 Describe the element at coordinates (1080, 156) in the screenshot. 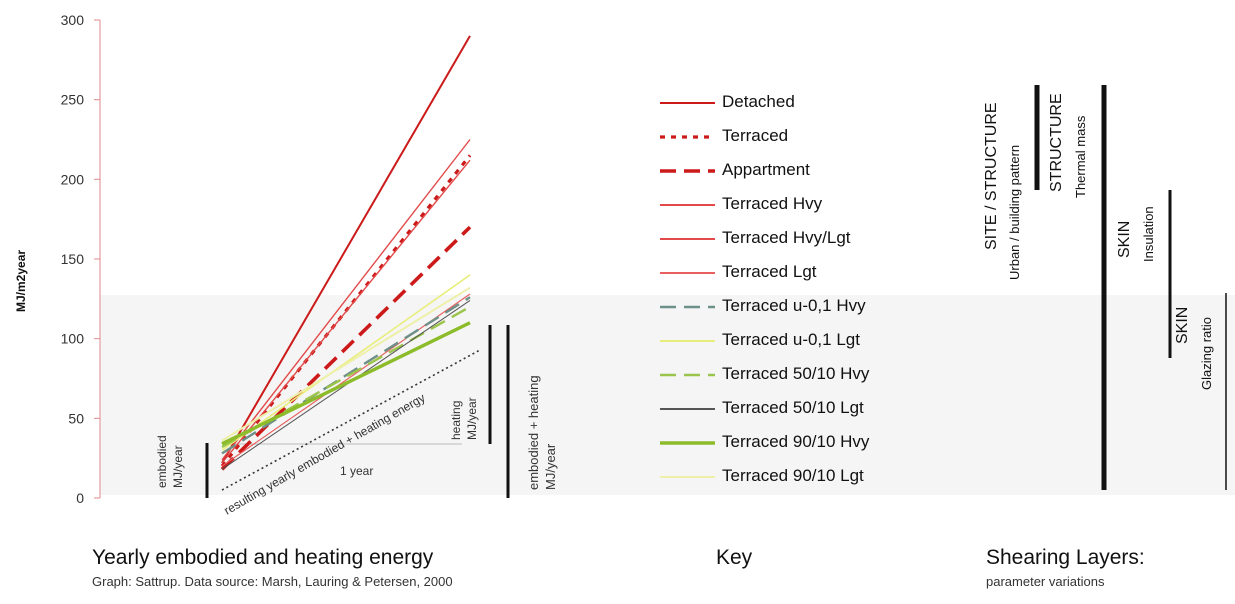

I see `layer-structure-sub: Thermal mass` at that location.